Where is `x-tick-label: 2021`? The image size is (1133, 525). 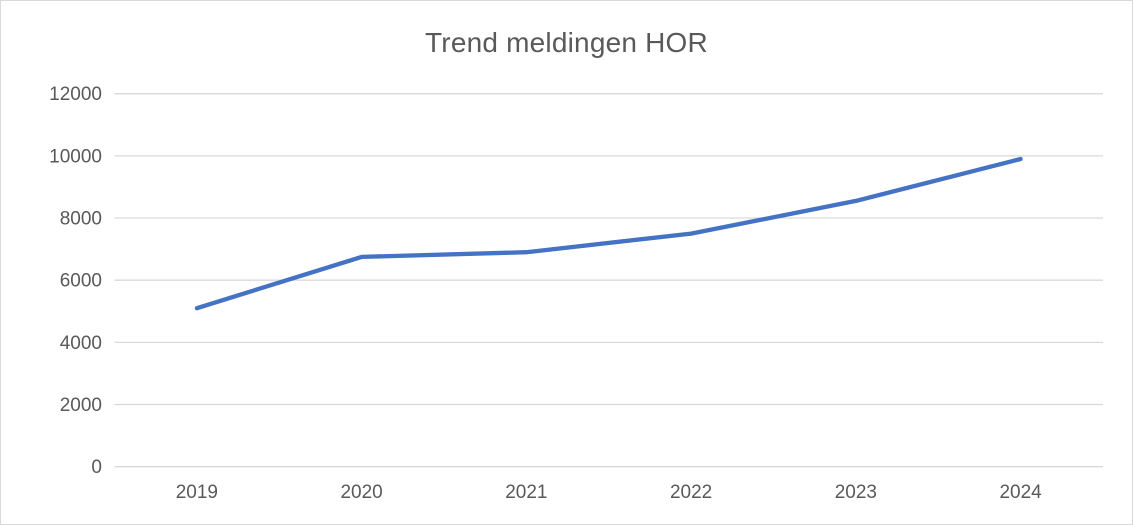 x-tick-label: 2021 is located at coordinates (526, 492).